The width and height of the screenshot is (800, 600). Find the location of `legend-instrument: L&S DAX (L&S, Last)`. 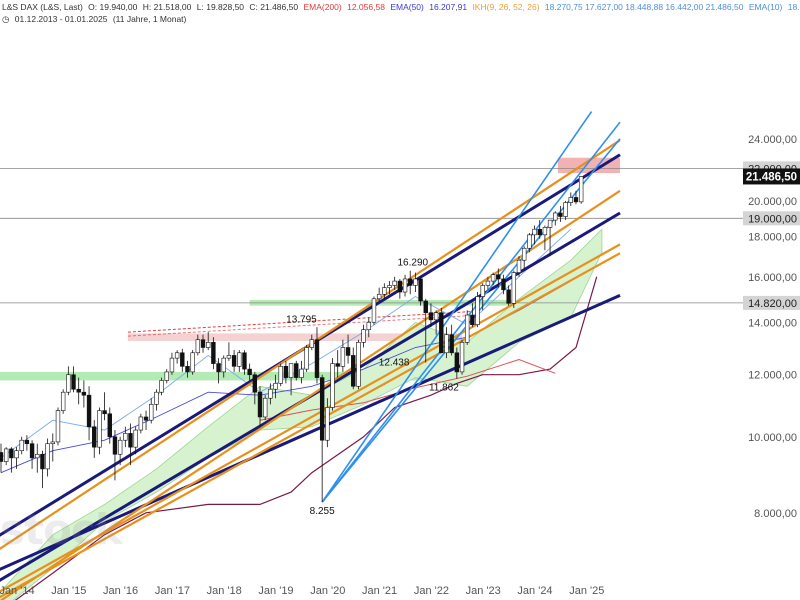

legend-instrument: L&S DAX (L&S, Last) is located at coordinates (42, 7).